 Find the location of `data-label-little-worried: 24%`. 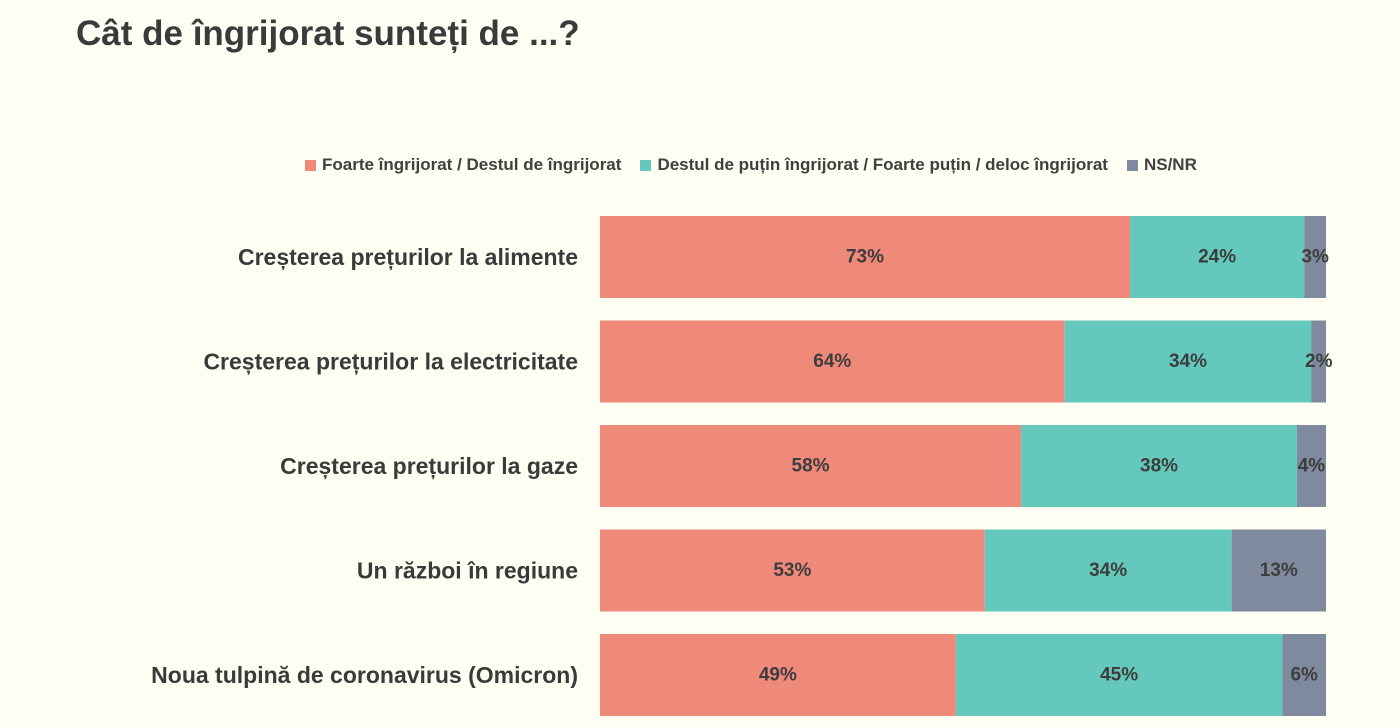

data-label-little-worried: 24% is located at coordinates (1217, 257).